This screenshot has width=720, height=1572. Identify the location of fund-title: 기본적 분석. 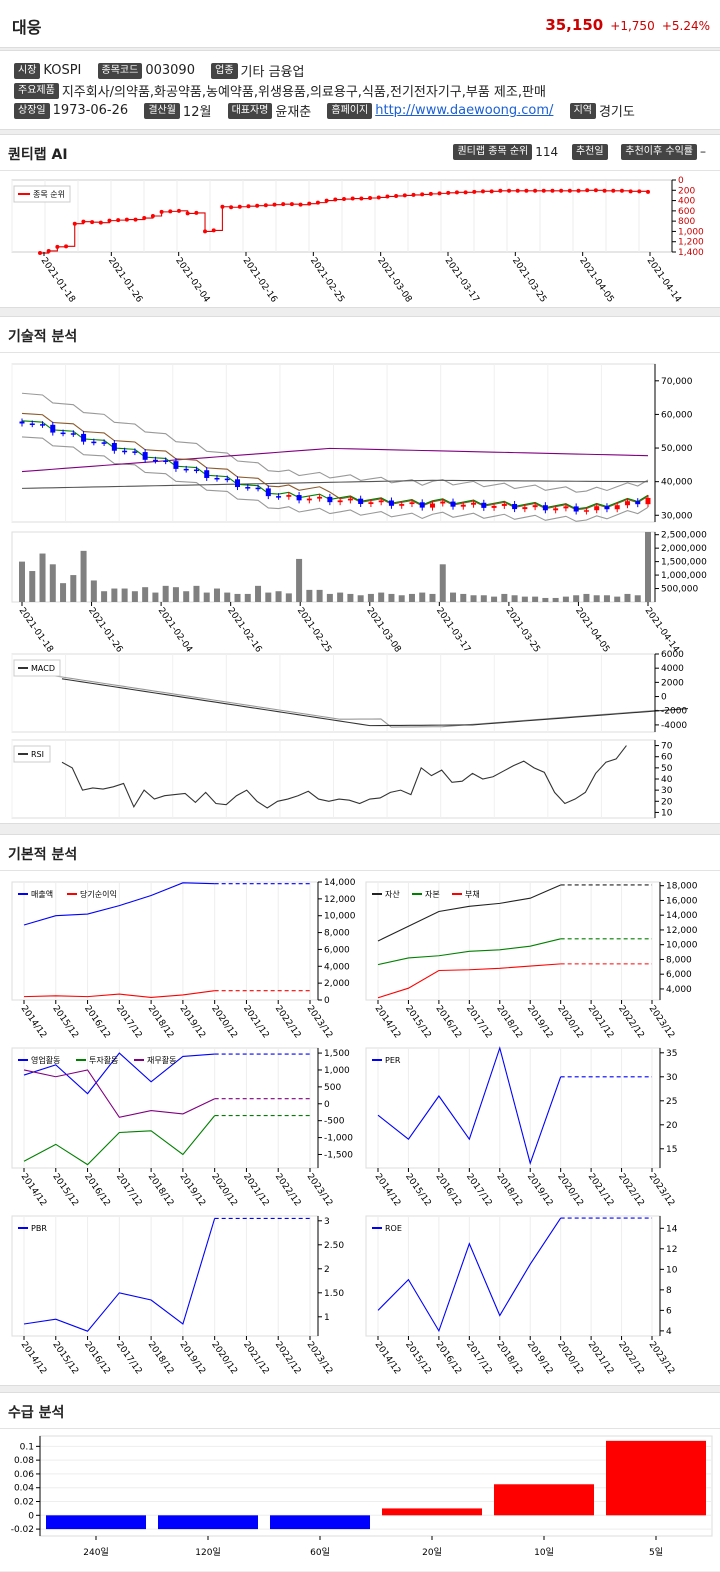
(43, 855).